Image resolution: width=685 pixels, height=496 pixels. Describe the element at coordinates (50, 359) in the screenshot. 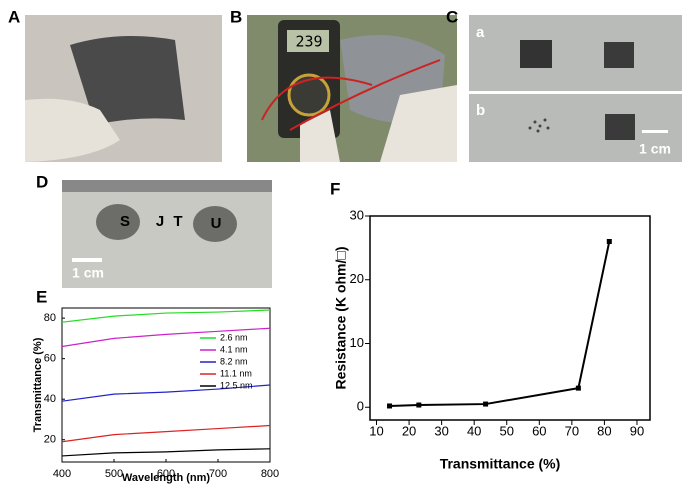

I see `y-tick-label: 60` at that location.